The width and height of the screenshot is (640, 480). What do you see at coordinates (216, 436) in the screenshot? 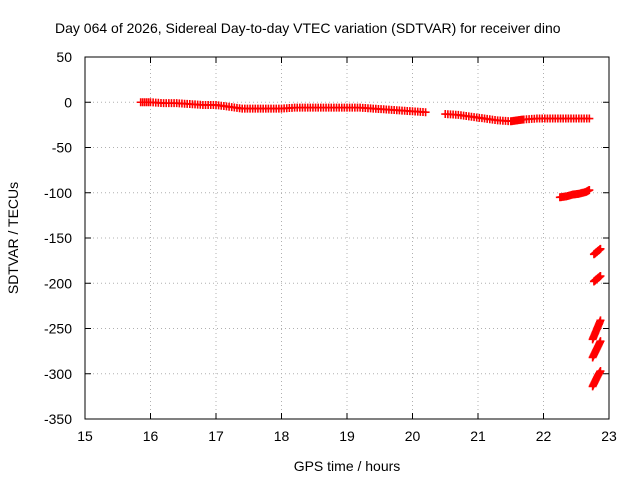
I see `x-tick-label: 17` at bounding box center [216, 436].